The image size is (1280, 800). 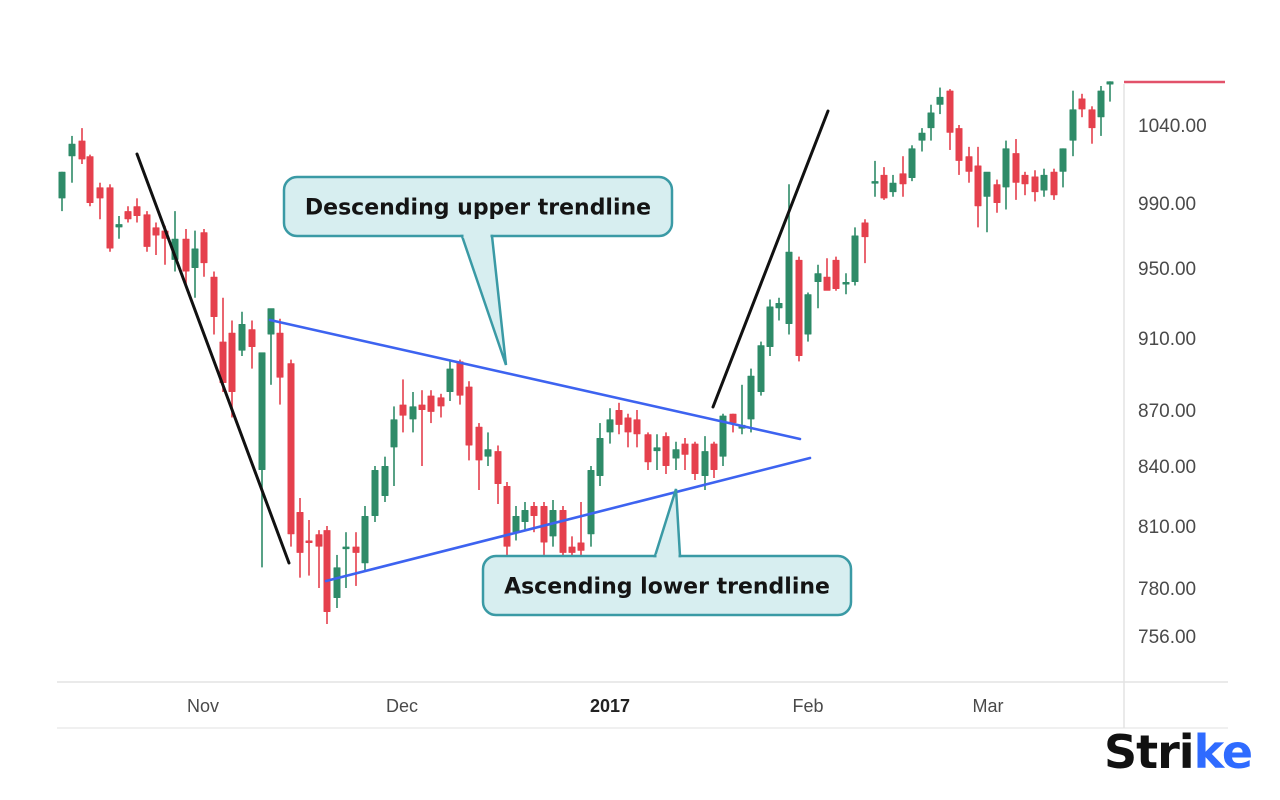 I want to click on x-tick-label: Nov, so click(x=203, y=706).